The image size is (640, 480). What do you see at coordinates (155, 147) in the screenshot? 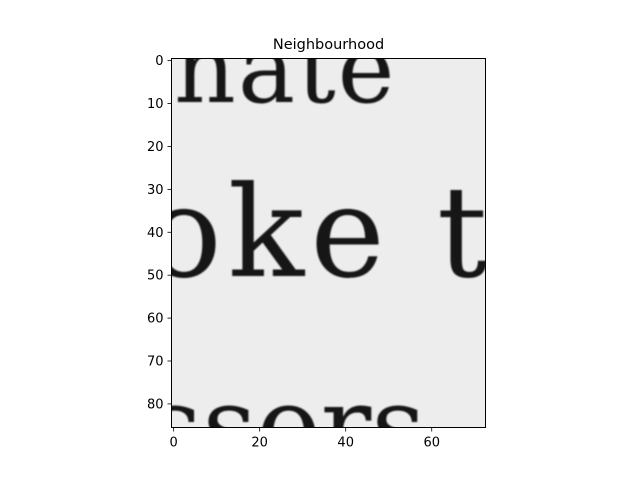
I see `y-tick-label: 20` at bounding box center [155, 147].